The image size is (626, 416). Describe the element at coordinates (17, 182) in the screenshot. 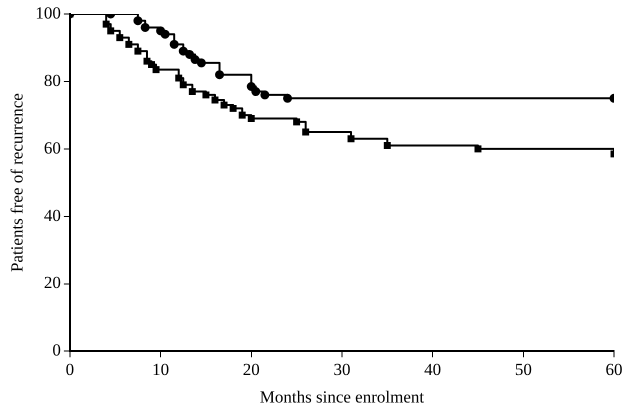

I see `y-axis-title: Patients free of recurrence` at that location.